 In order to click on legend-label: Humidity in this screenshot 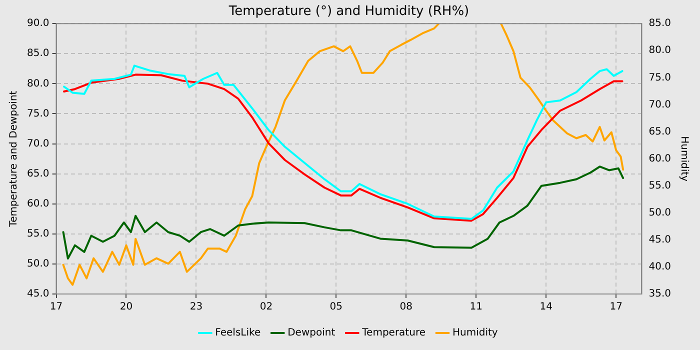, I will do `click(475, 333)`.